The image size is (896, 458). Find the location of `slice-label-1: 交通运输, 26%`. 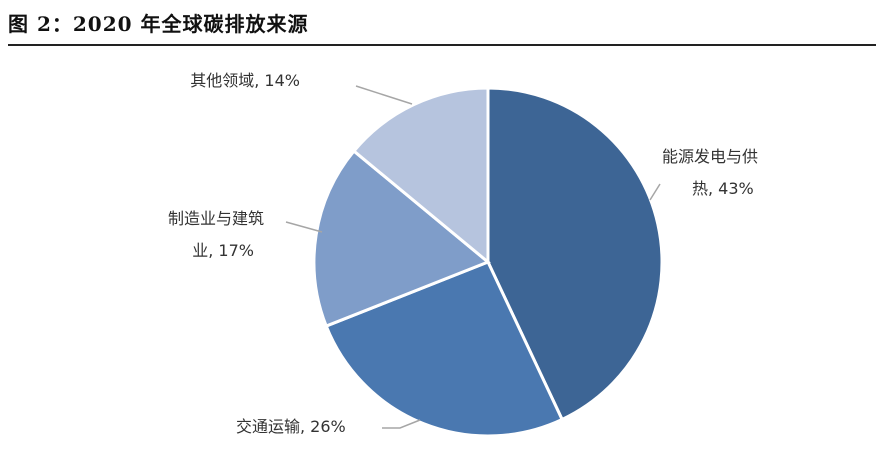

slice-label-1: 交通运输, 26% is located at coordinates (291, 426).